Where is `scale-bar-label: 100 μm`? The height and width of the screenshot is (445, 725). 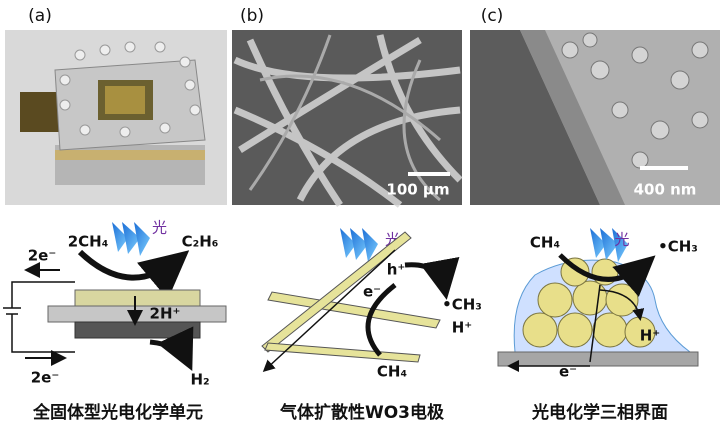 scale-bar-label: 100 μm is located at coordinates (417, 190).